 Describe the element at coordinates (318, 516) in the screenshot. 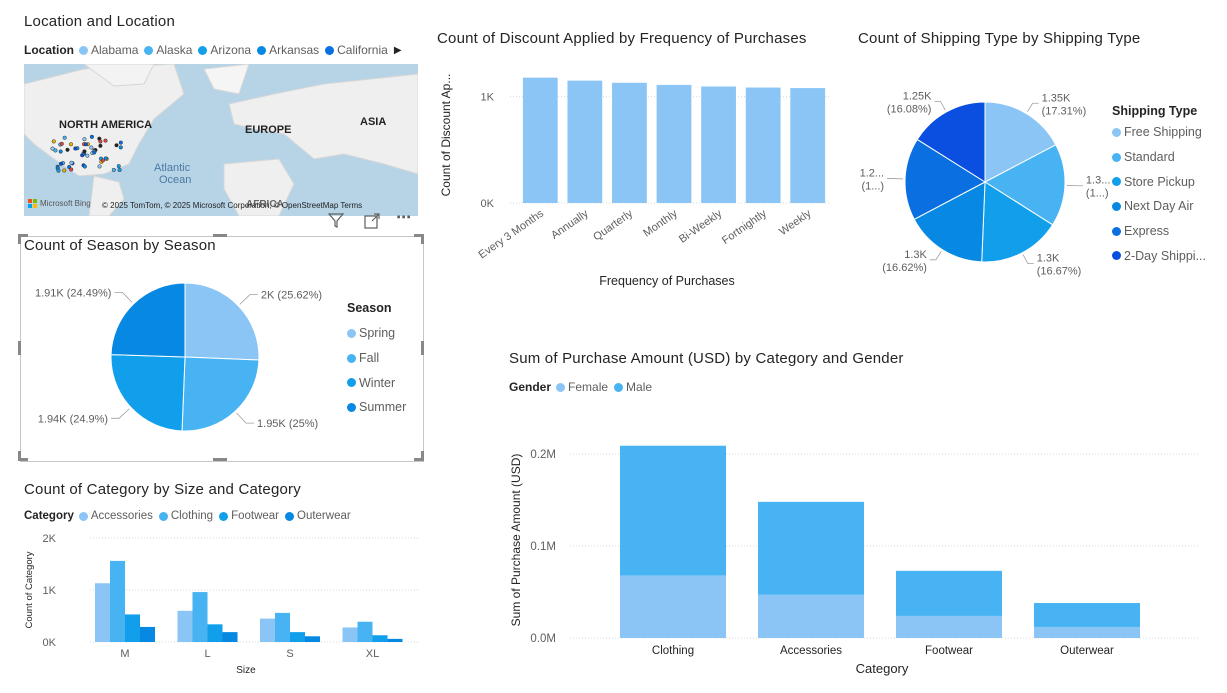

I see `category-legend-item: Outerwear` at that location.